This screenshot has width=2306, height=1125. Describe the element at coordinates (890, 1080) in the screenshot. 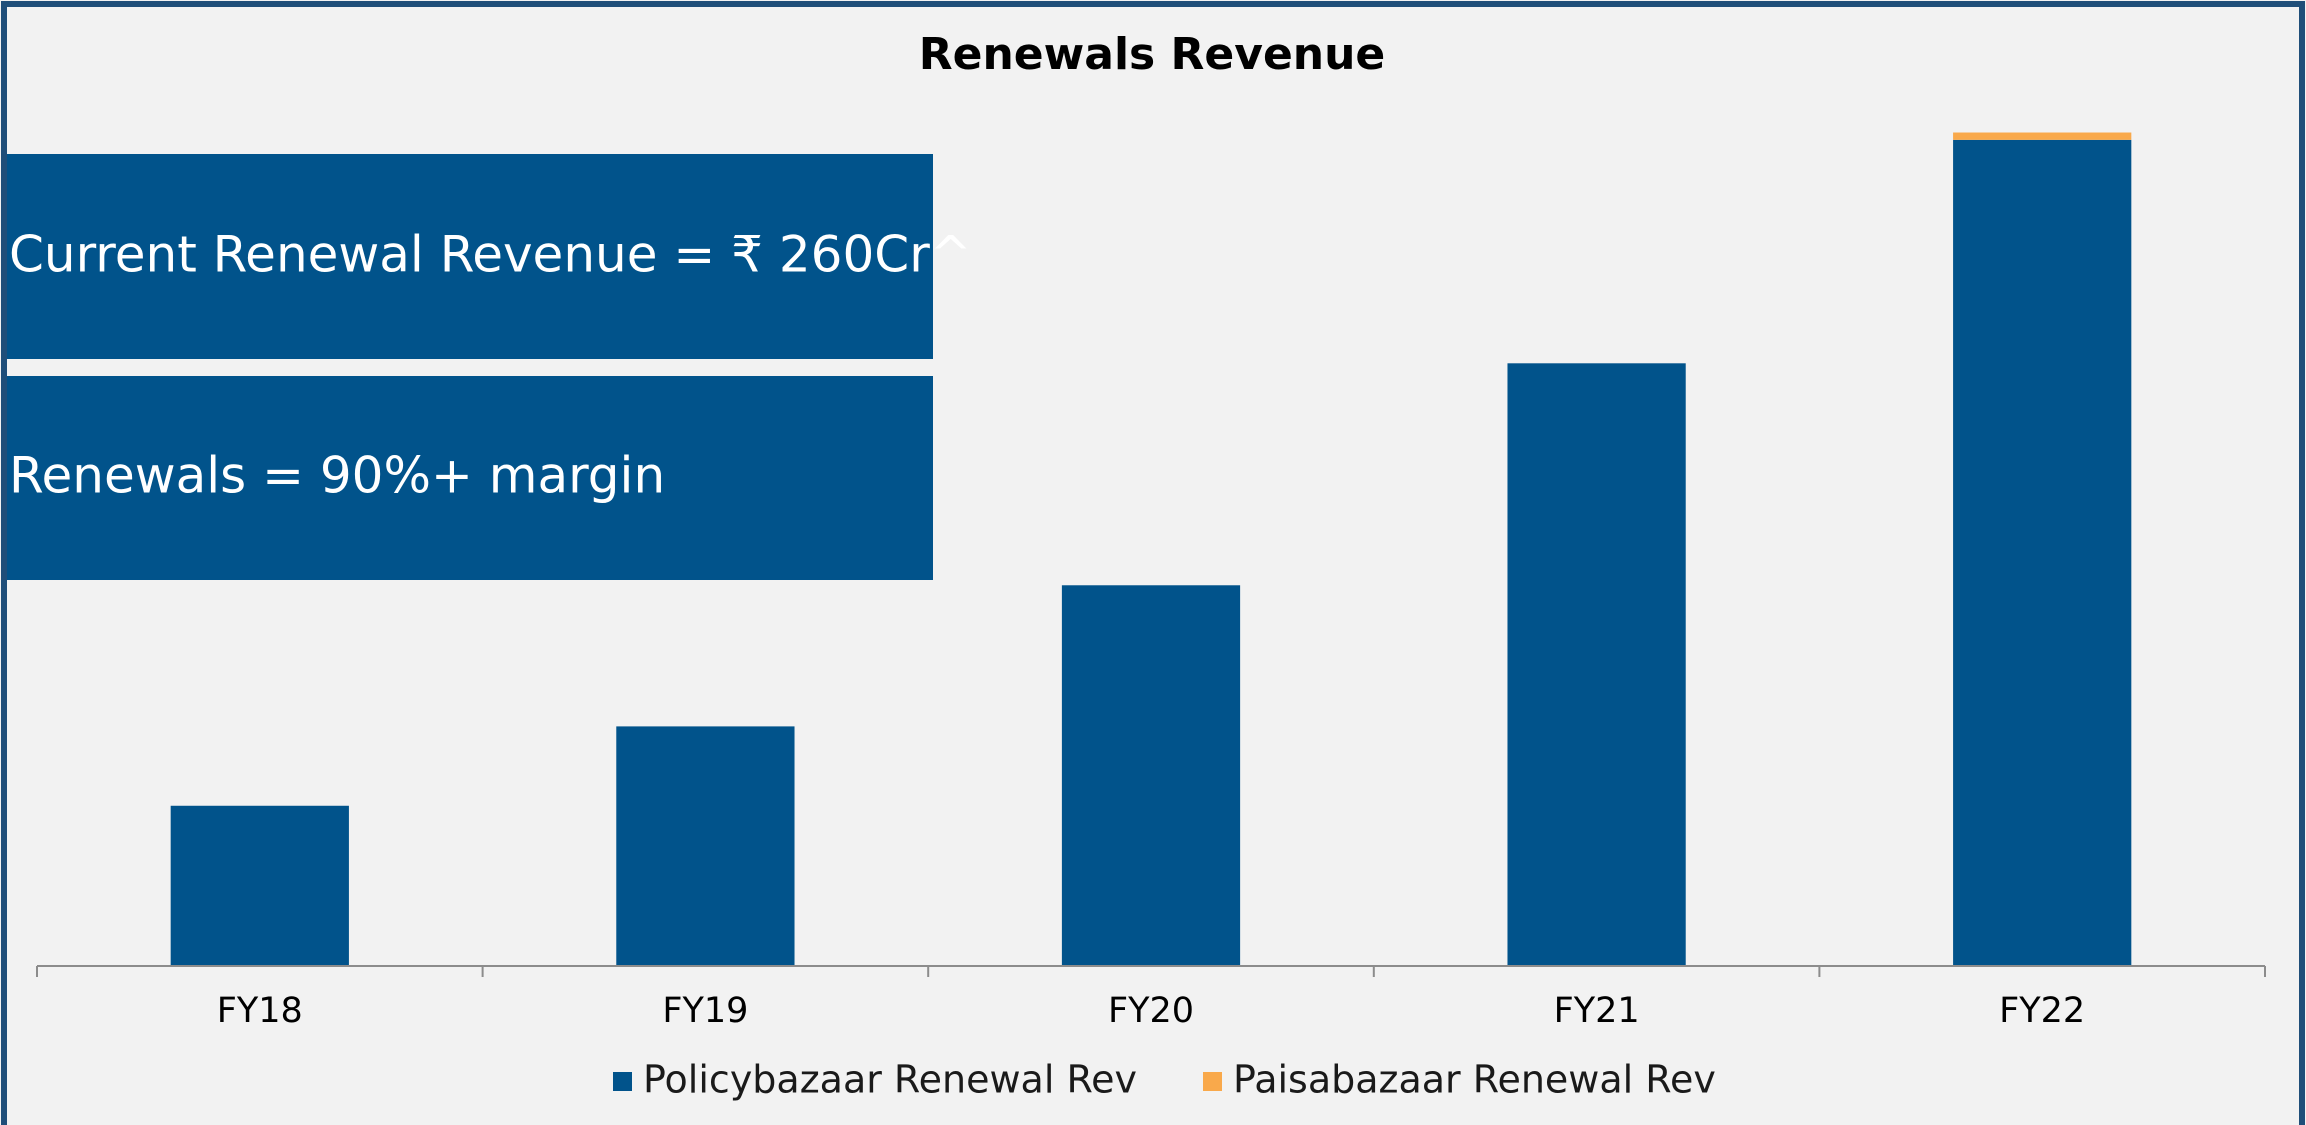

I see `legend-label: Policybazaar Renewal Rev` at that location.